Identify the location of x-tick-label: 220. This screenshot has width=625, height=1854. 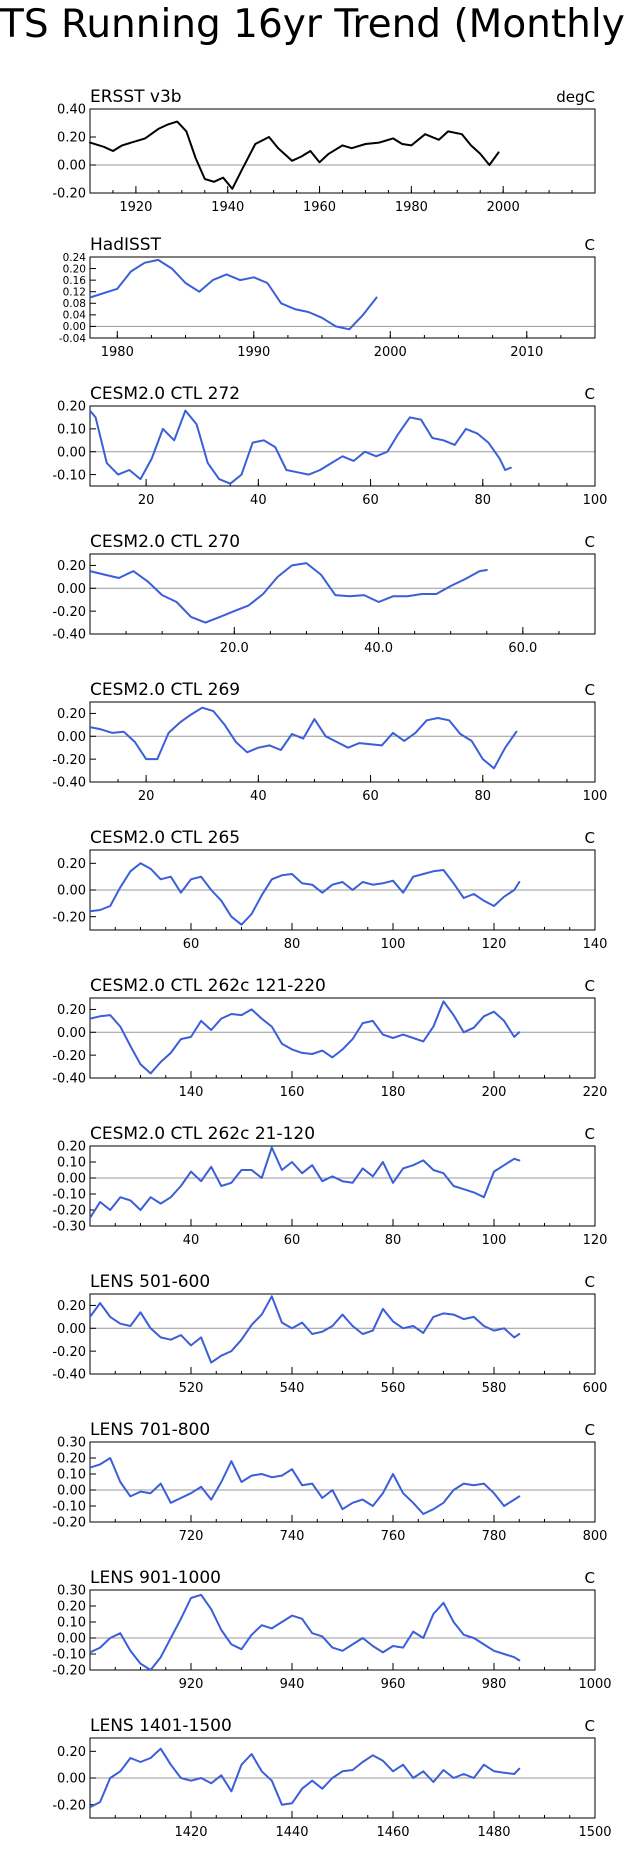
(595, 1092).